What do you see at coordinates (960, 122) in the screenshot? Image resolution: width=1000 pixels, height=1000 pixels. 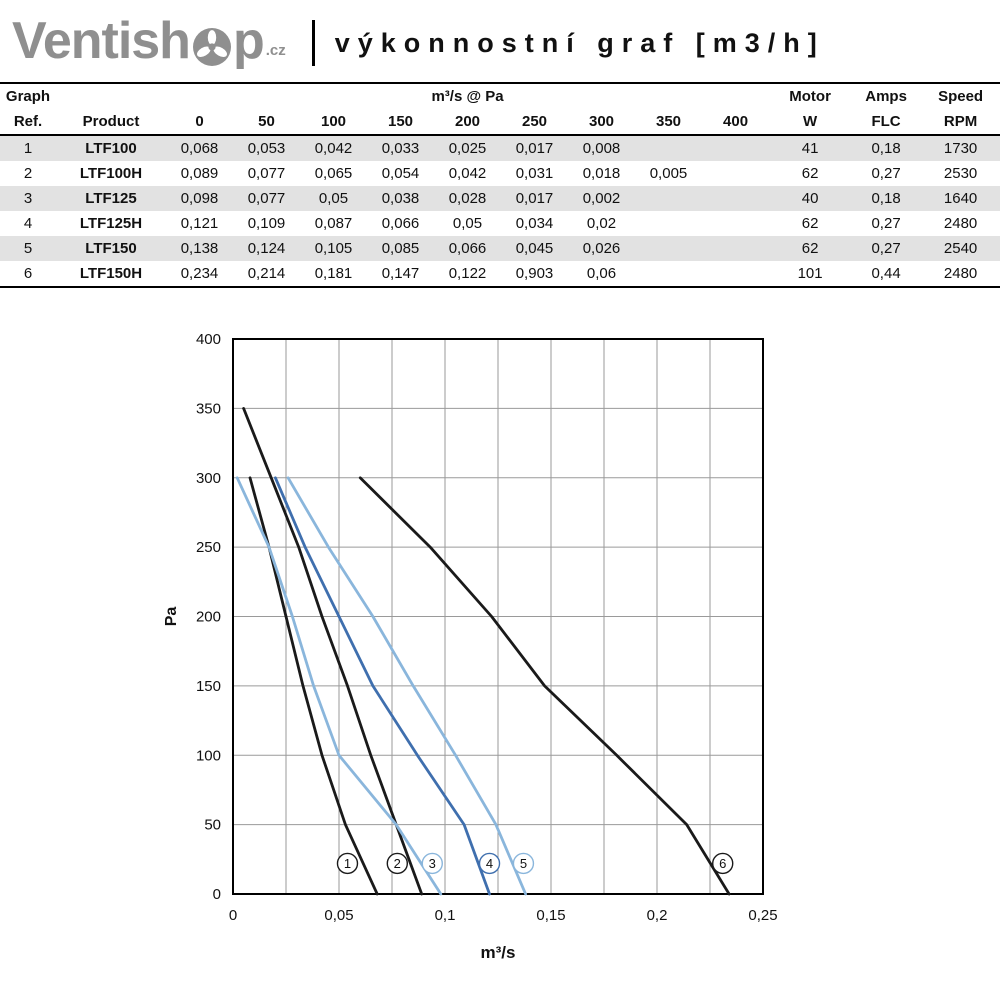 I see `column-header-rpm: RPM` at bounding box center [960, 122].